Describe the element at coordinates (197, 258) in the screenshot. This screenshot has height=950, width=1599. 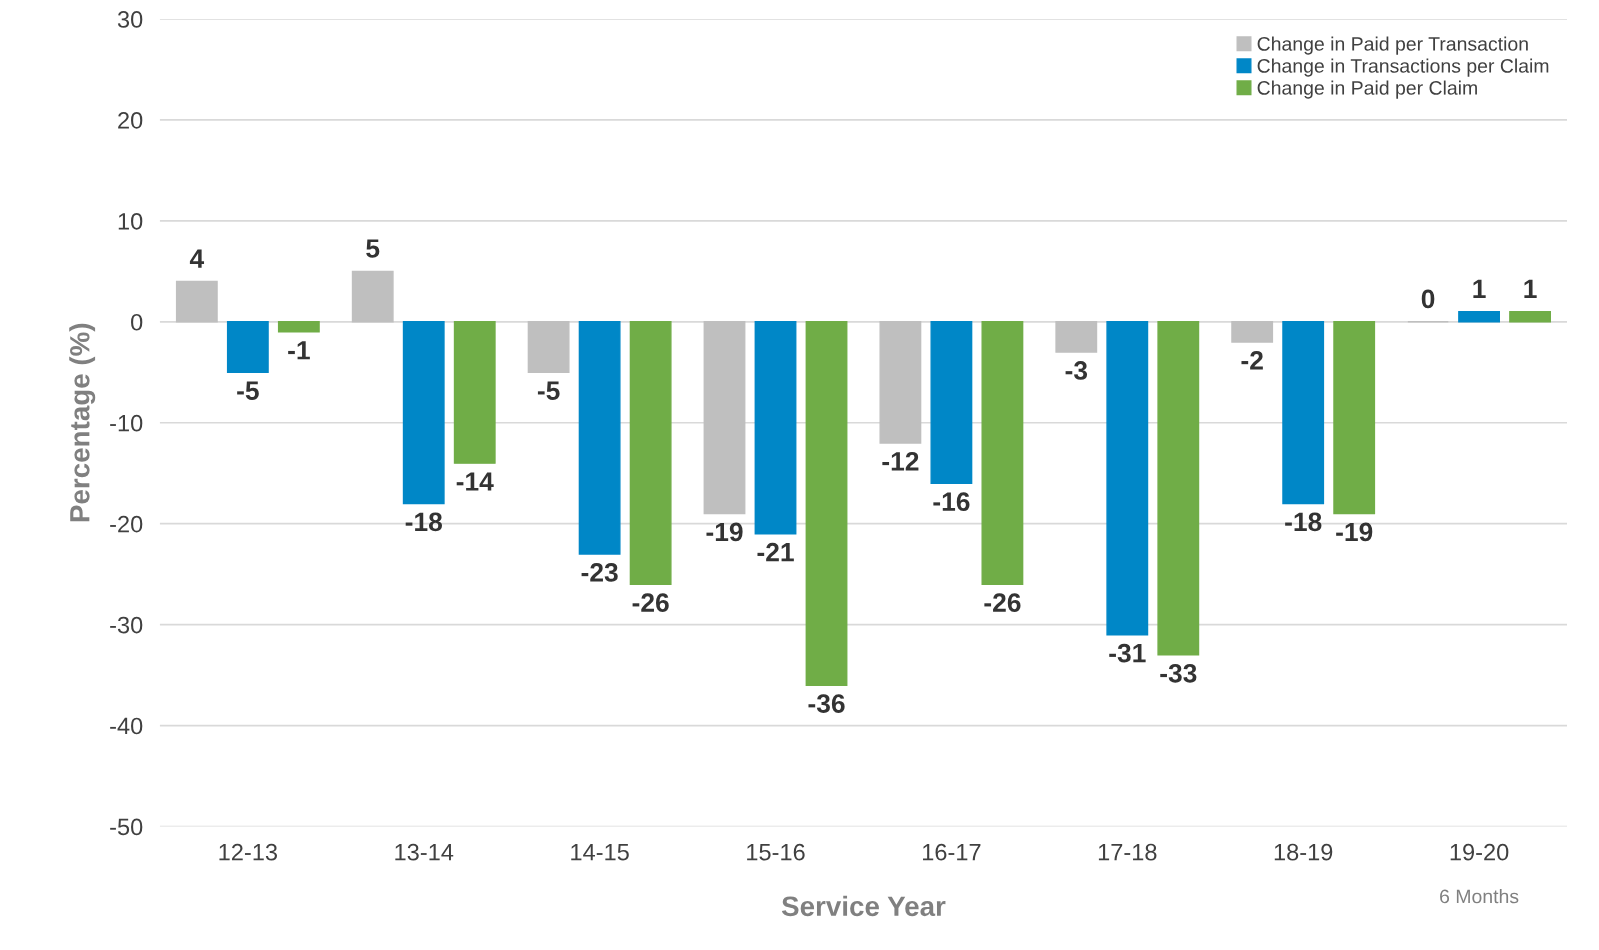
I see `data-label: 4` at that location.